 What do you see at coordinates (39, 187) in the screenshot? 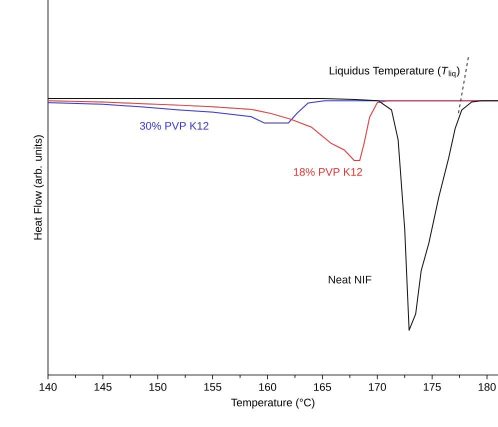
I see `y-axis-title: Heat Flow (arb. units)` at bounding box center [39, 187].